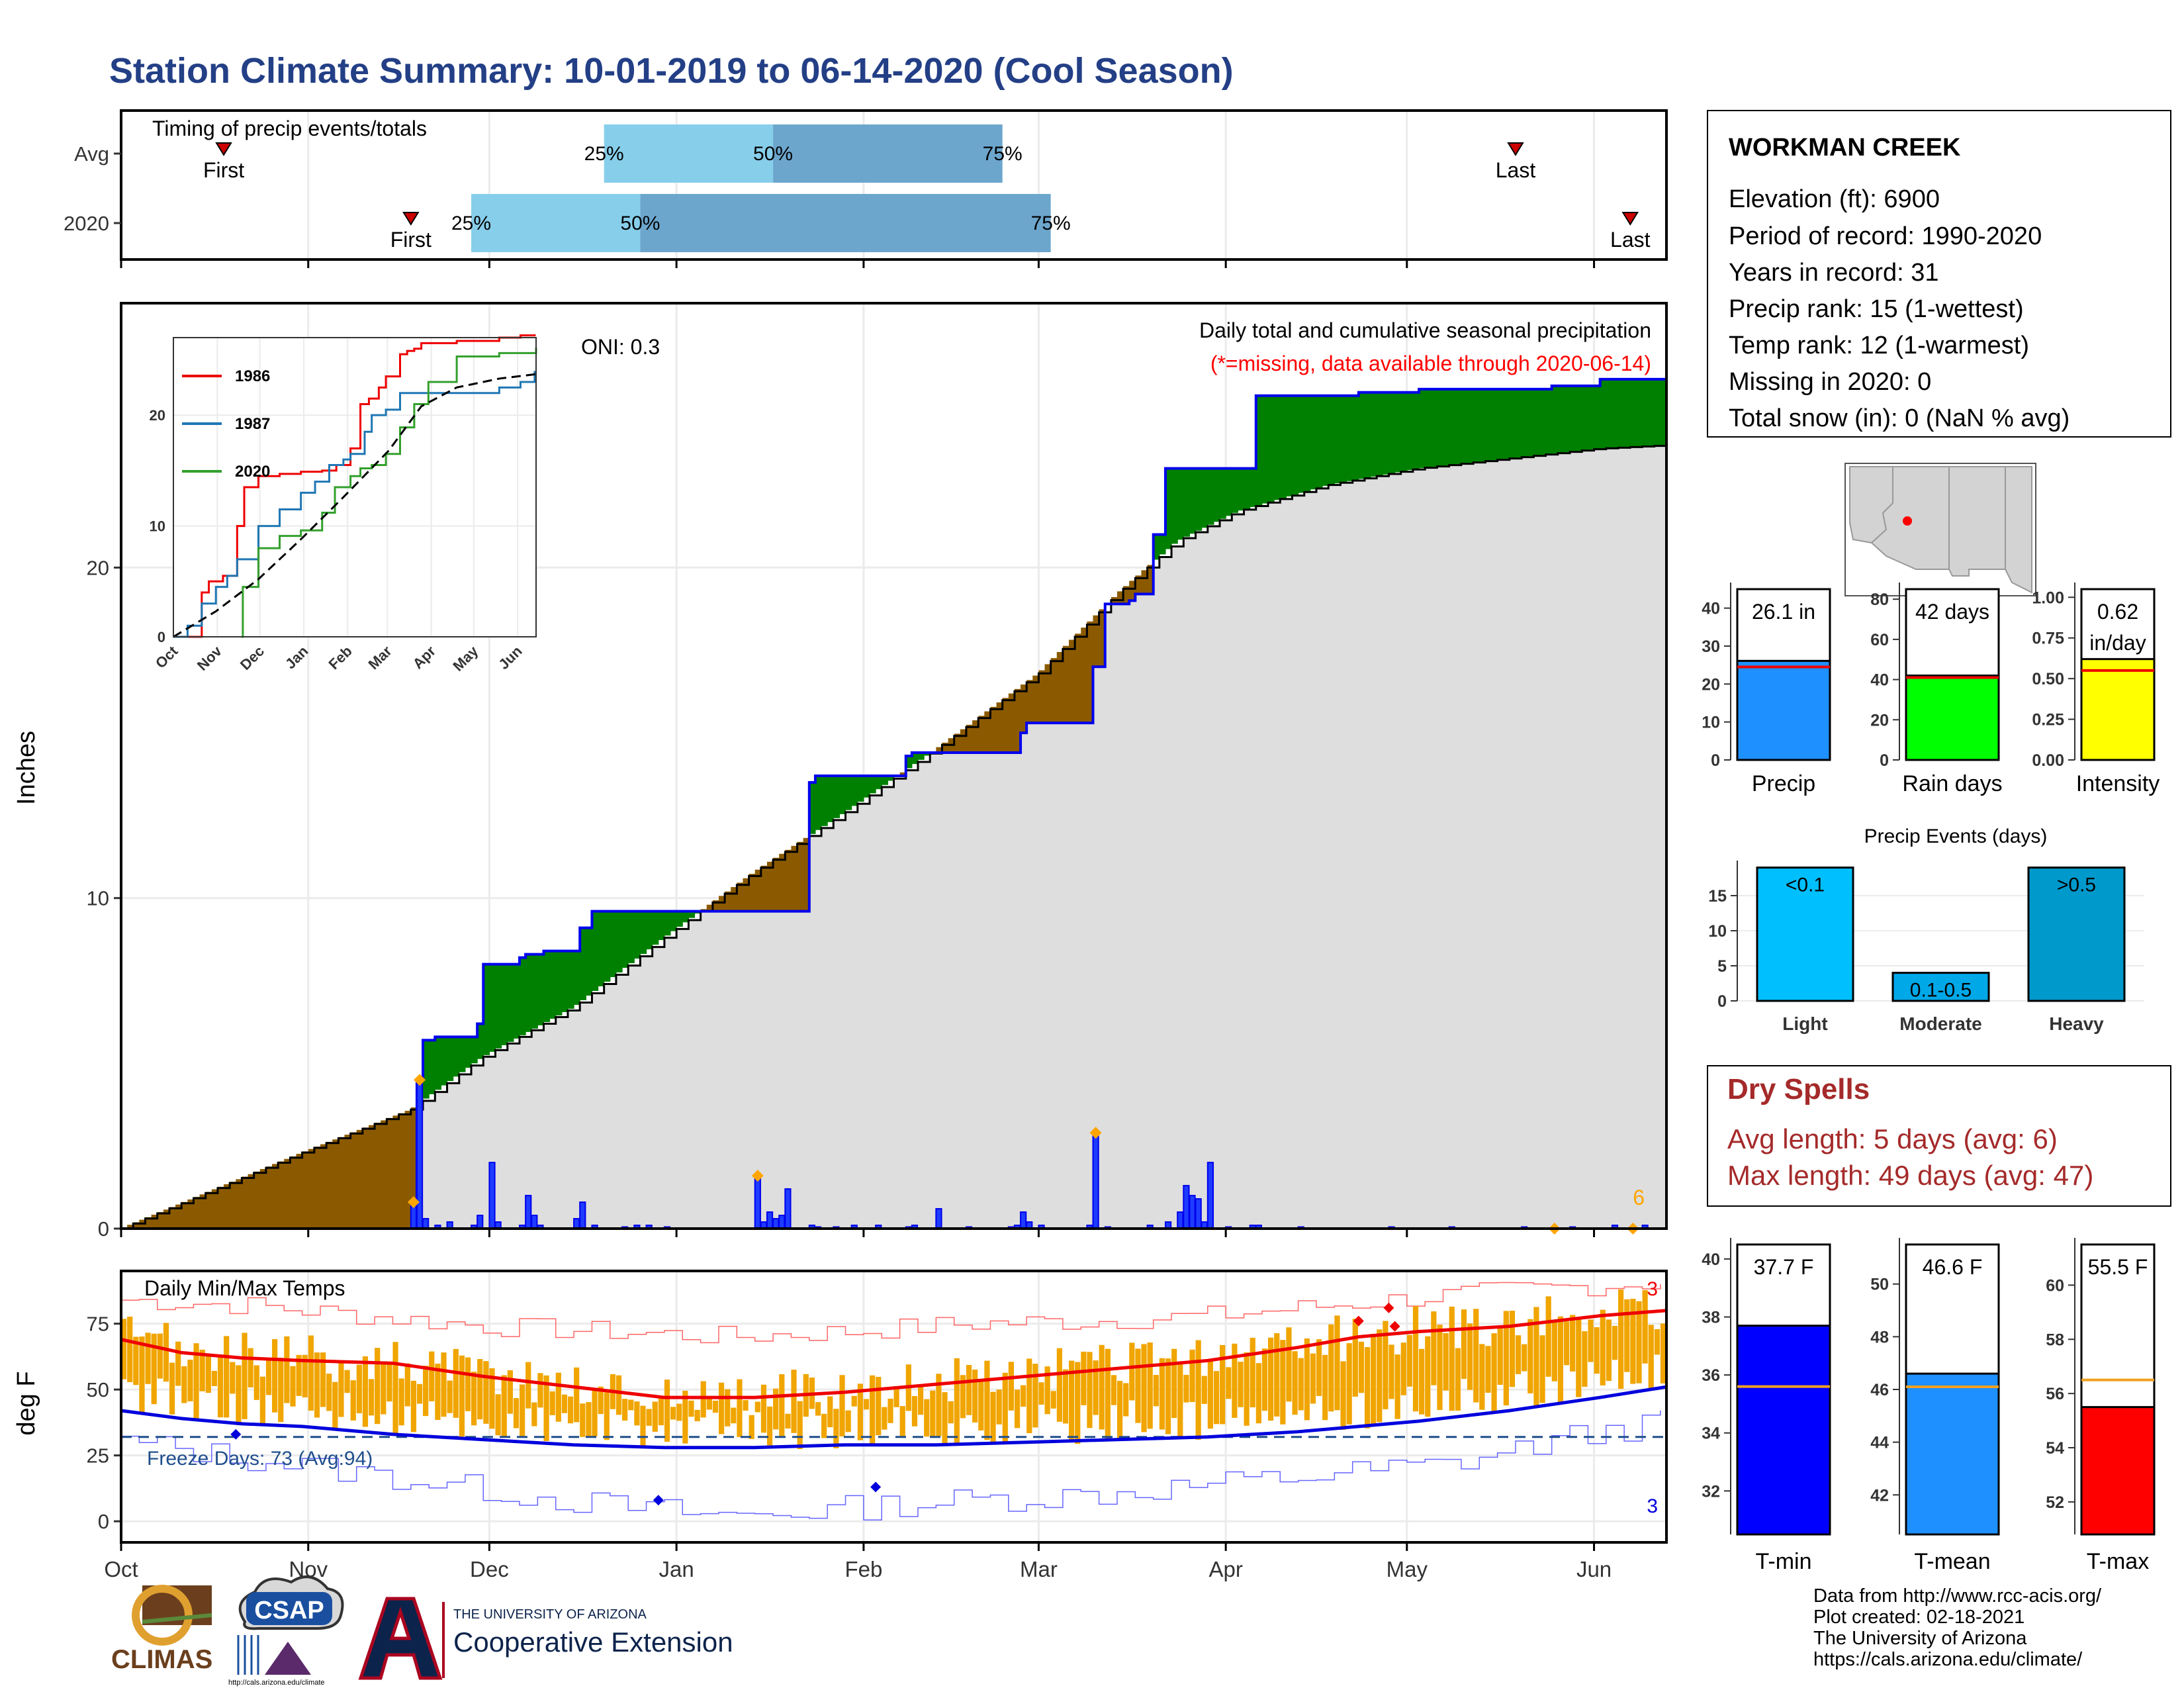 This screenshot has height=1688, width=2184. Describe the element at coordinates (1952, 718) in the screenshot. I see `small-bar-value` at that location.